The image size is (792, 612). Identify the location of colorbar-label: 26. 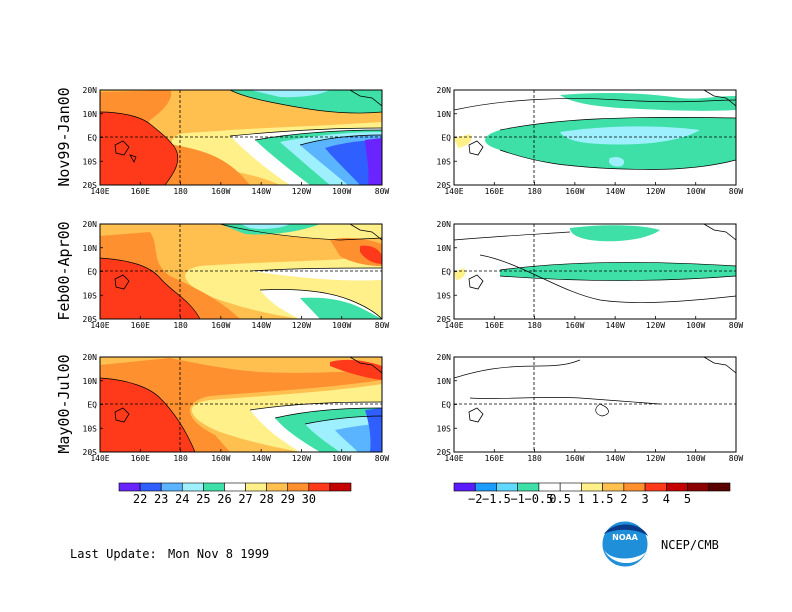
(224, 499).